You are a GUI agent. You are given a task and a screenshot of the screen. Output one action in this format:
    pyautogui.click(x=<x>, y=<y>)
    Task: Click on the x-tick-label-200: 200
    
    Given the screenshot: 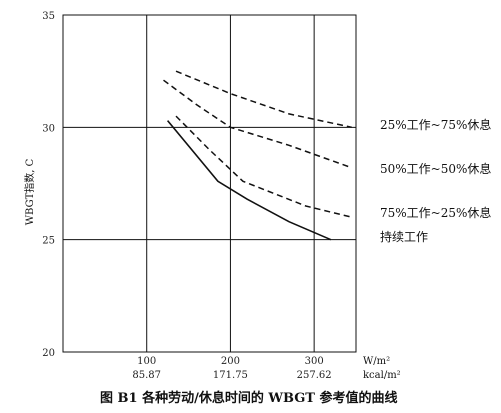 What is the action you would take?
    pyautogui.click(x=230, y=361)
    